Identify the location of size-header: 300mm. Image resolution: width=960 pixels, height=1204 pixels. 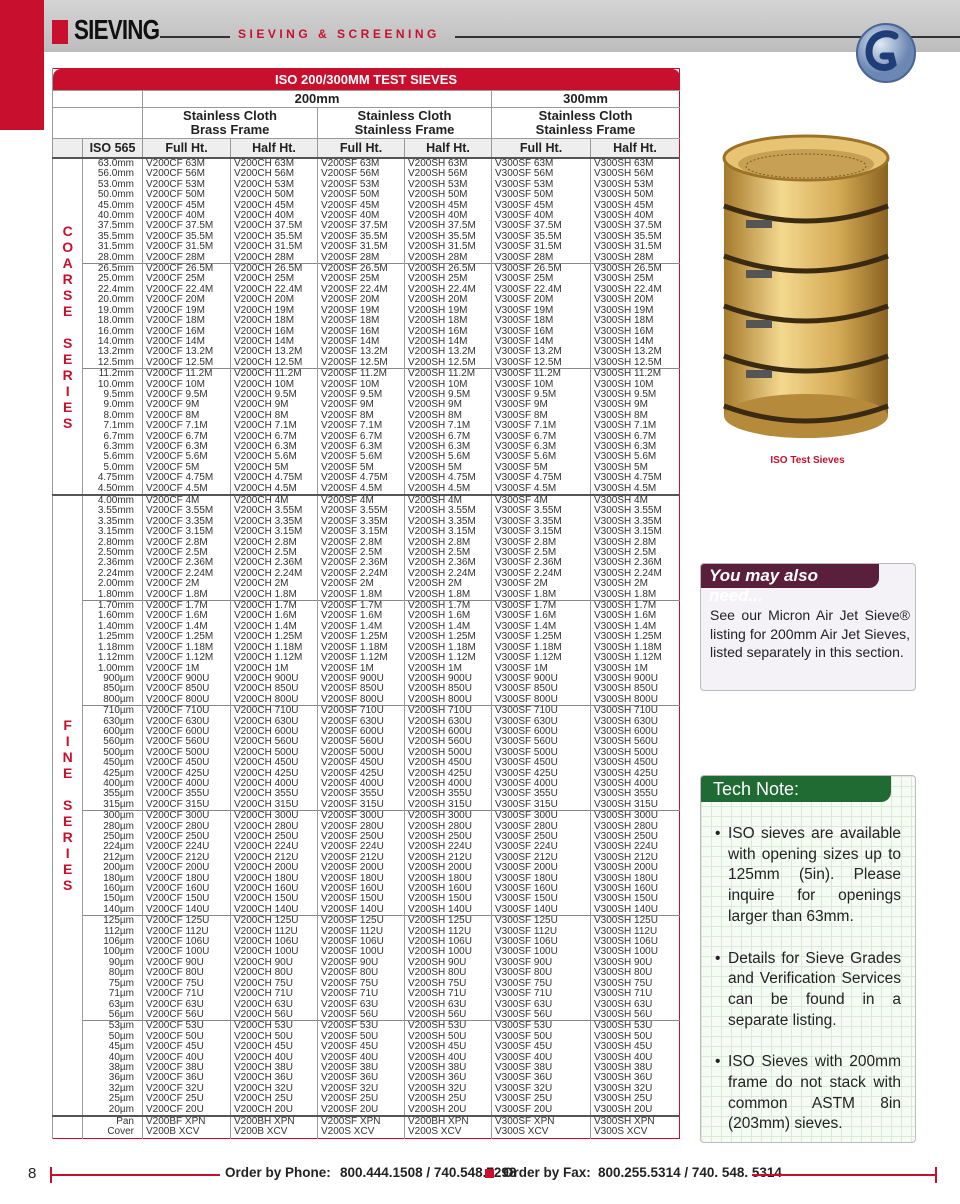
(585, 99).